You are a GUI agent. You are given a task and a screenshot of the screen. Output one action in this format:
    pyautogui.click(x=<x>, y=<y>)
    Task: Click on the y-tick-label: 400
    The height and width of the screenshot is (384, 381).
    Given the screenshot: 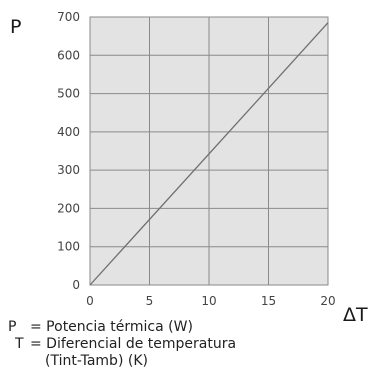 What is the action you would take?
    pyautogui.click(x=68, y=132)
    